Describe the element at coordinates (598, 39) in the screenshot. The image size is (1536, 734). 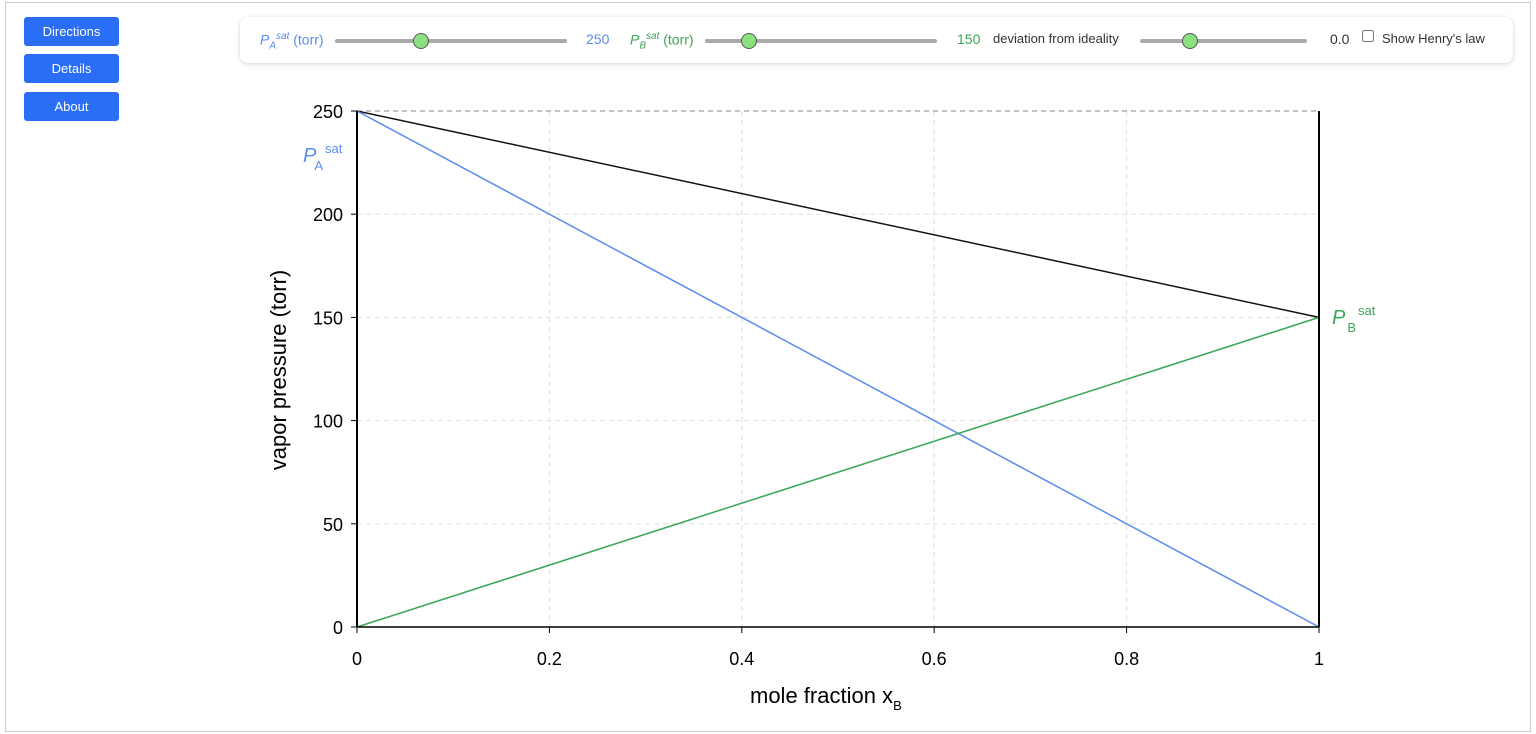
I see `pa-value: 250` at that location.